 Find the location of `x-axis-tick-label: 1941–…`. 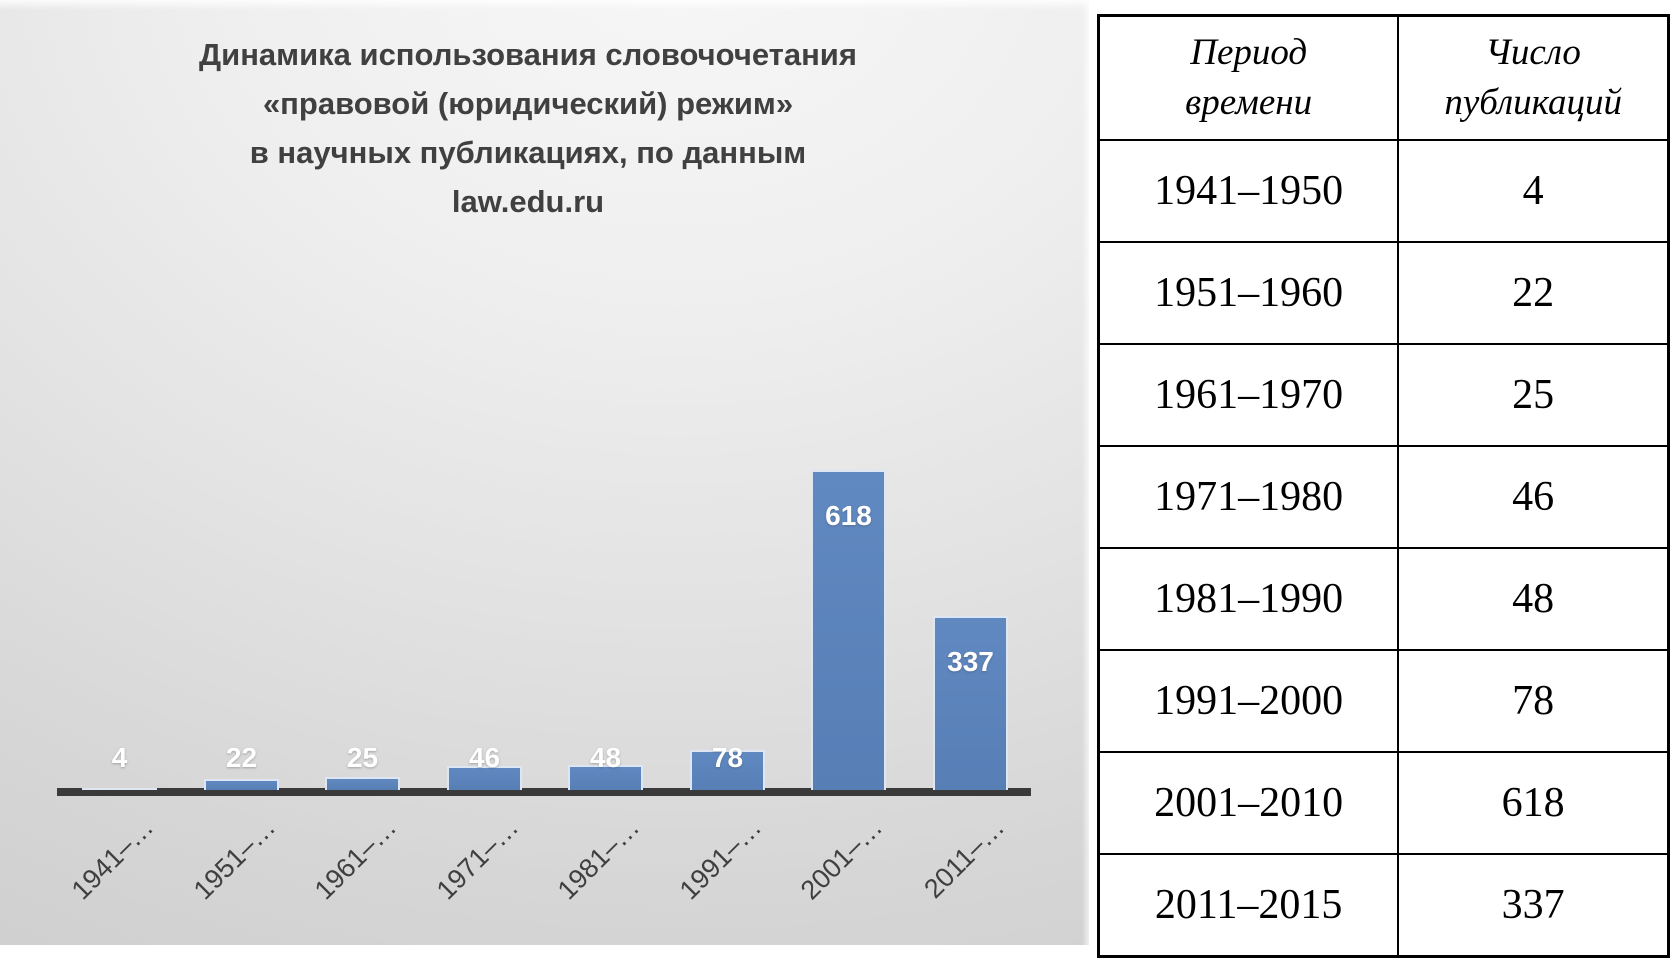

x-axis-tick-label: 1941–… is located at coordinates (112, 859).